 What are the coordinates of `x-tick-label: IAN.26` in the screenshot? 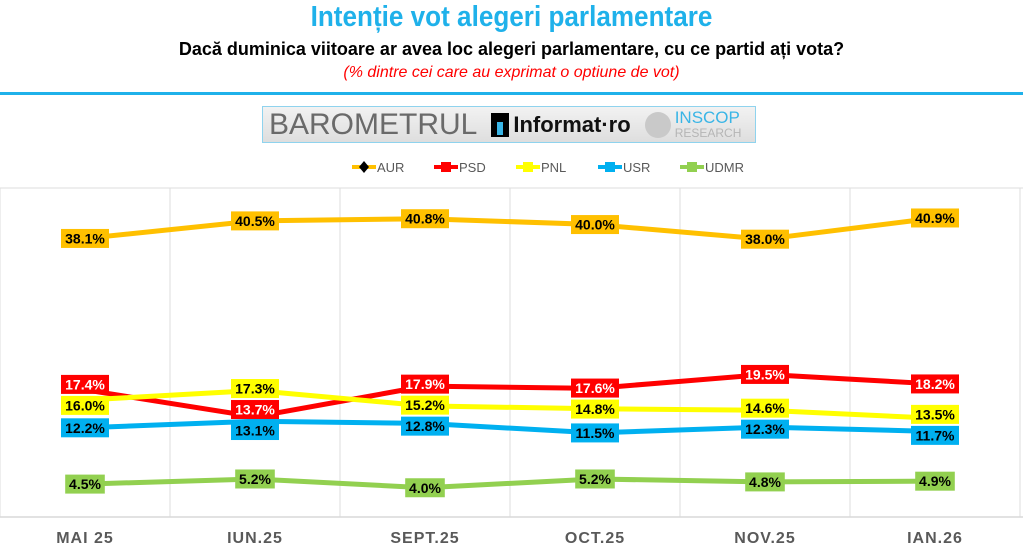 It's located at (935, 538).